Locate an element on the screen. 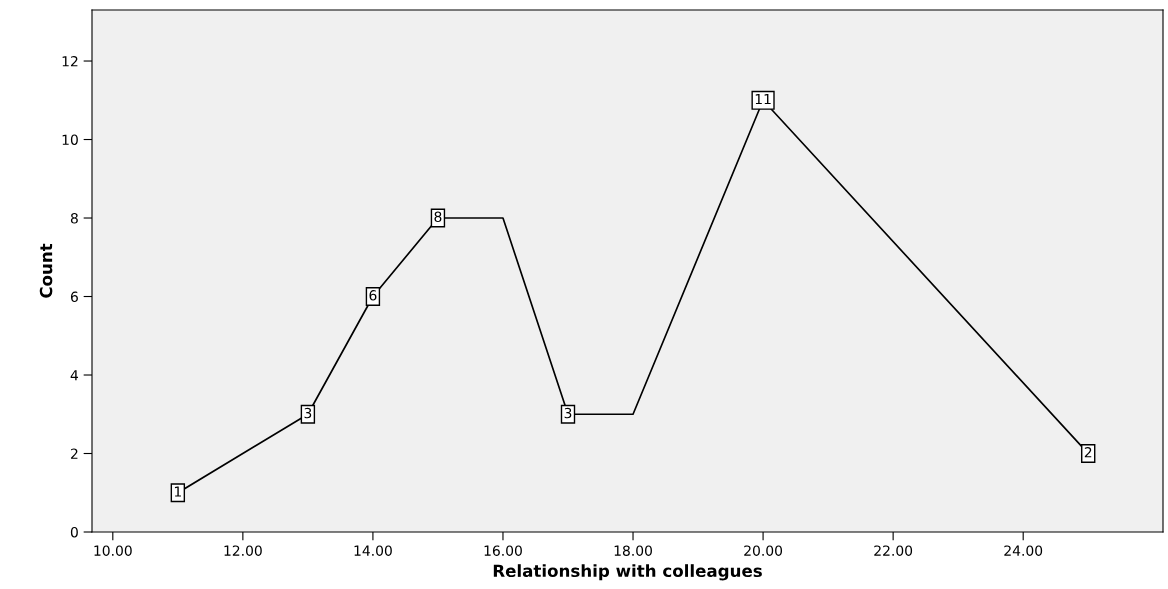  data-label: 11 is located at coordinates (763, 99).